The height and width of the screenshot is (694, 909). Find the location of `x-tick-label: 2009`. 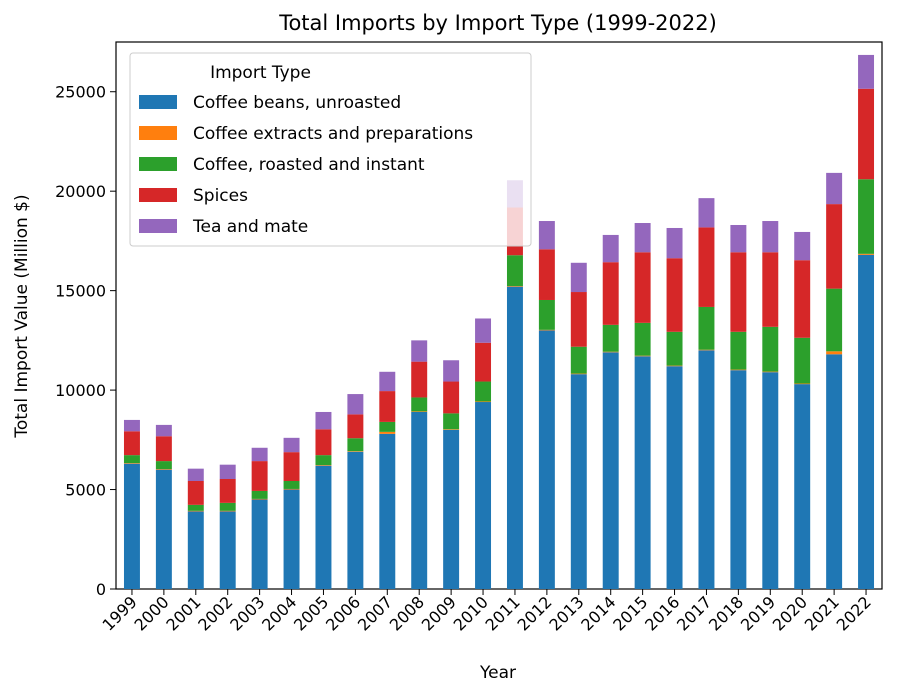

x-tick-label: 2009 is located at coordinates (439, 613).